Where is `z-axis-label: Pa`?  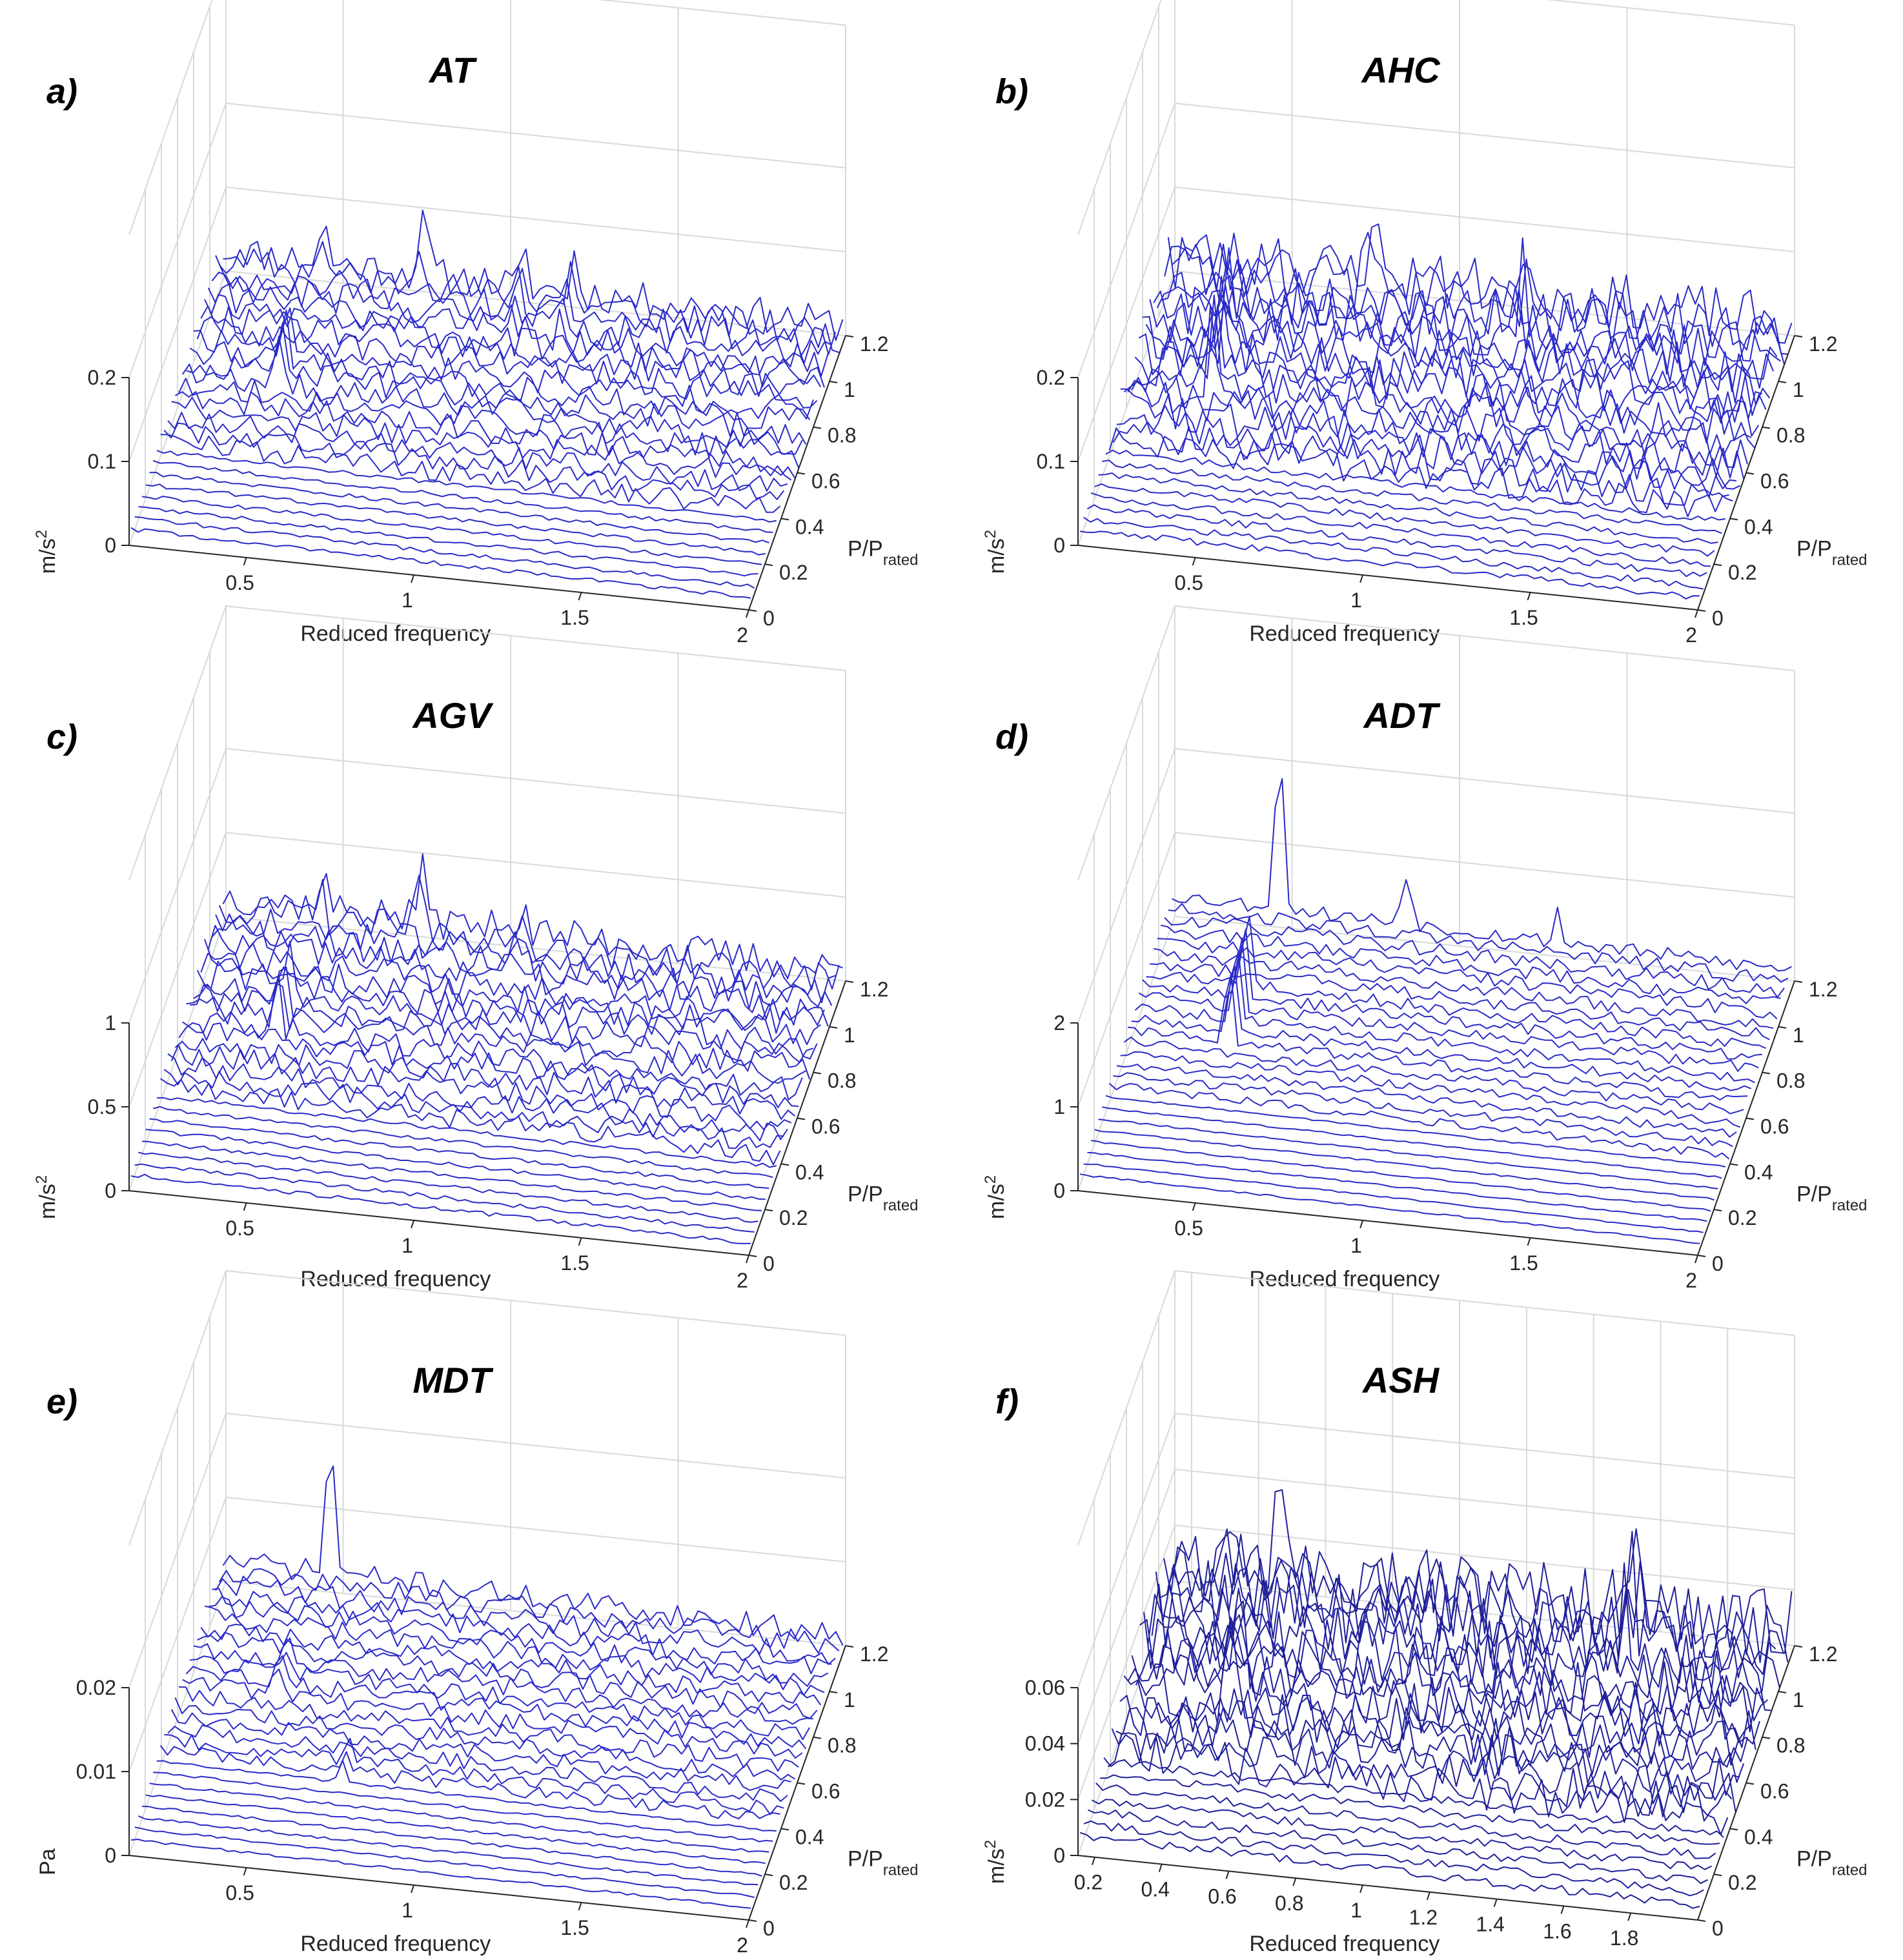 z-axis-label: Pa is located at coordinates (48, 1861).